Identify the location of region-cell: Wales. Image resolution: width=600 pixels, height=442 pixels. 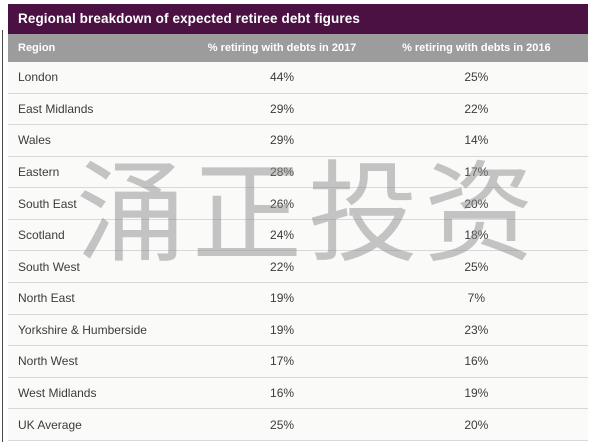
(34, 140).